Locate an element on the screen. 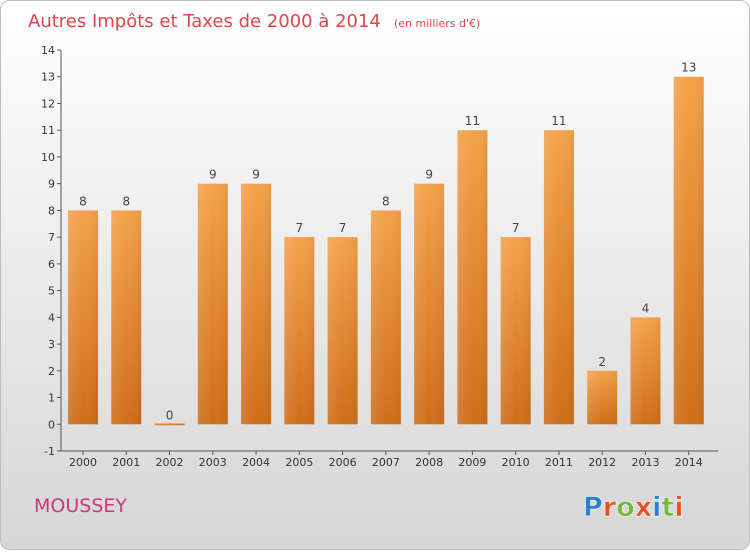  chart-unit-text: (en milliers d'€) is located at coordinates (437, 23).